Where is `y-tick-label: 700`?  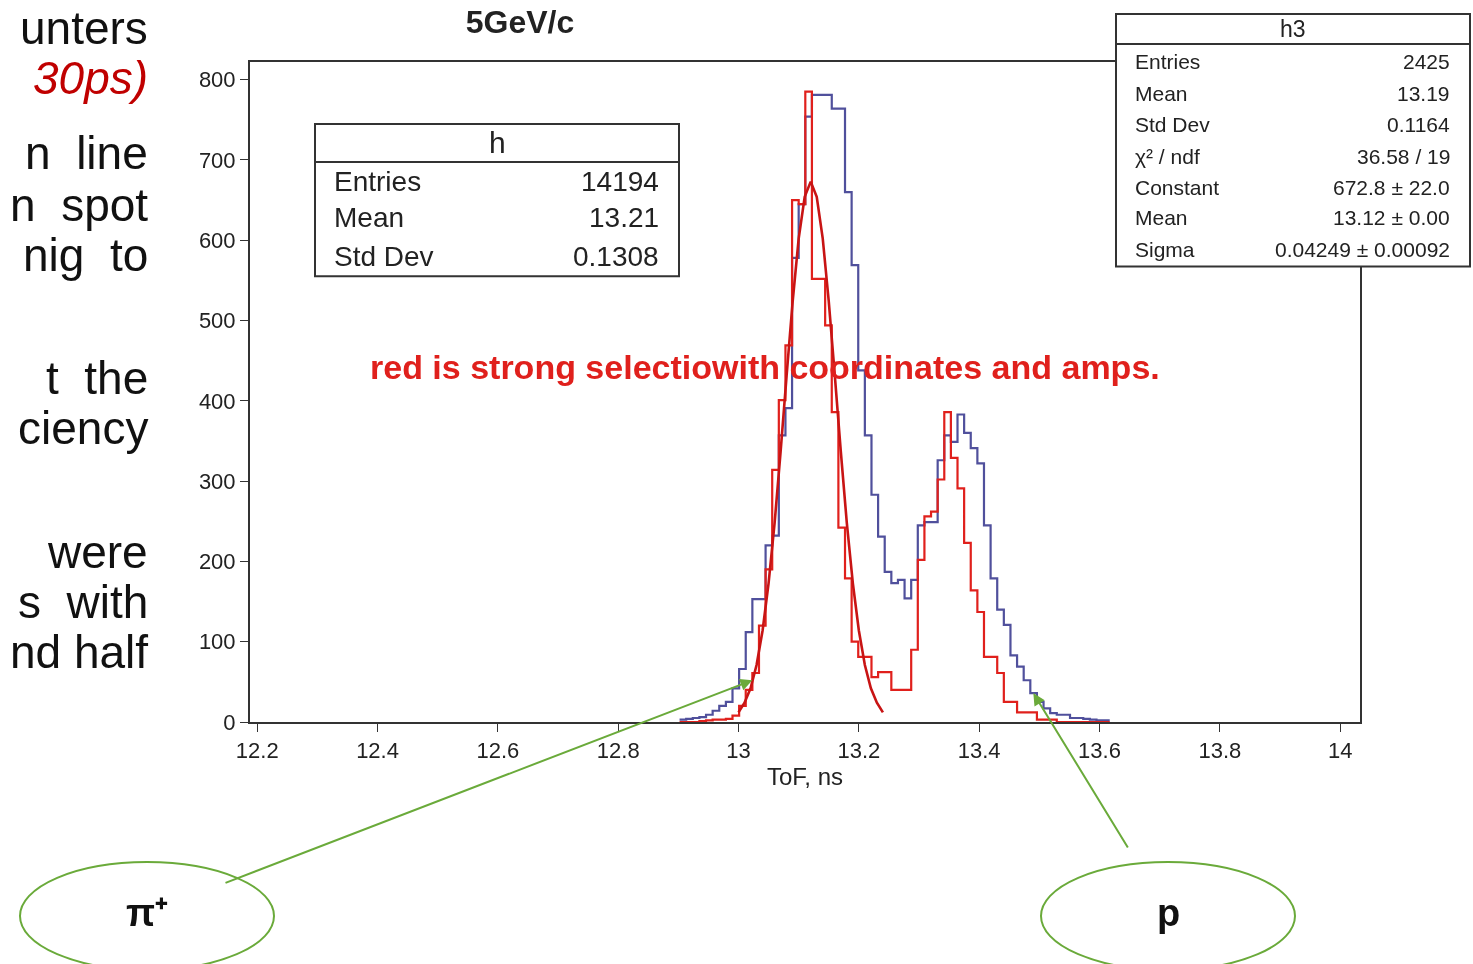 y-tick-label: 700 is located at coordinates (217, 160).